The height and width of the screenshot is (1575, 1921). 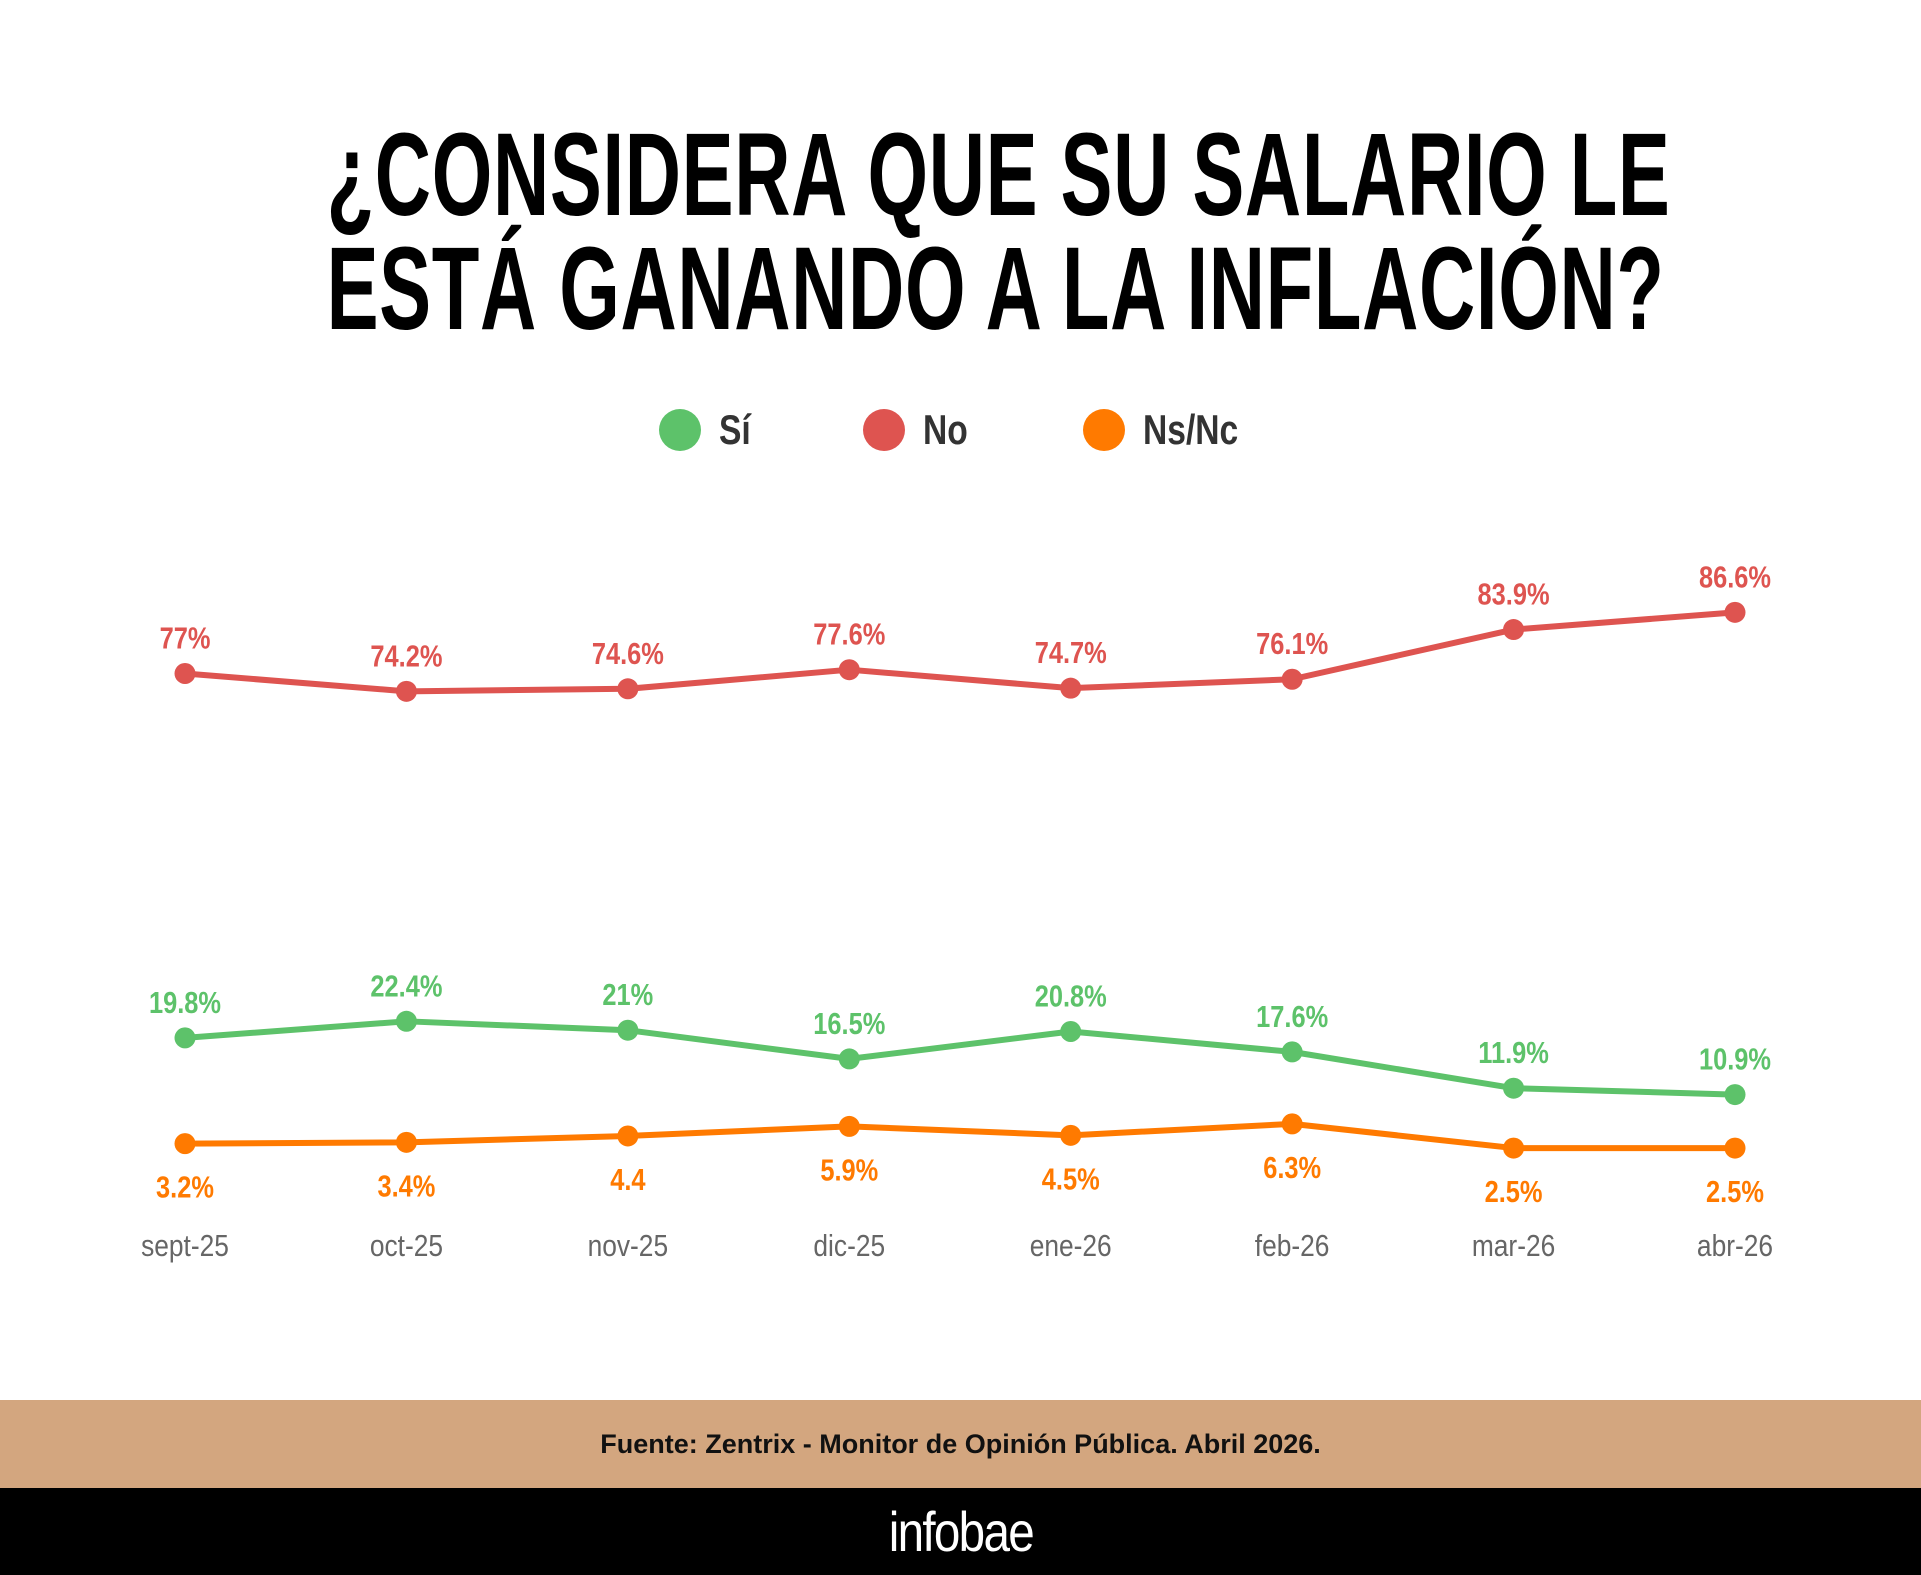 I want to click on legend-item-si: Sí, so click(x=709, y=430).